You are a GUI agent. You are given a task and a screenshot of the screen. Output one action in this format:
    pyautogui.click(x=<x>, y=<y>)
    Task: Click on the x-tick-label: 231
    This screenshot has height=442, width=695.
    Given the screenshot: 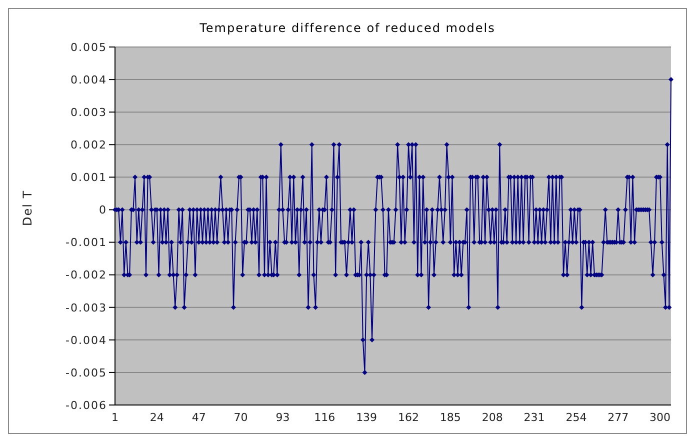 What is the action you would take?
    pyautogui.click(x=534, y=417)
    